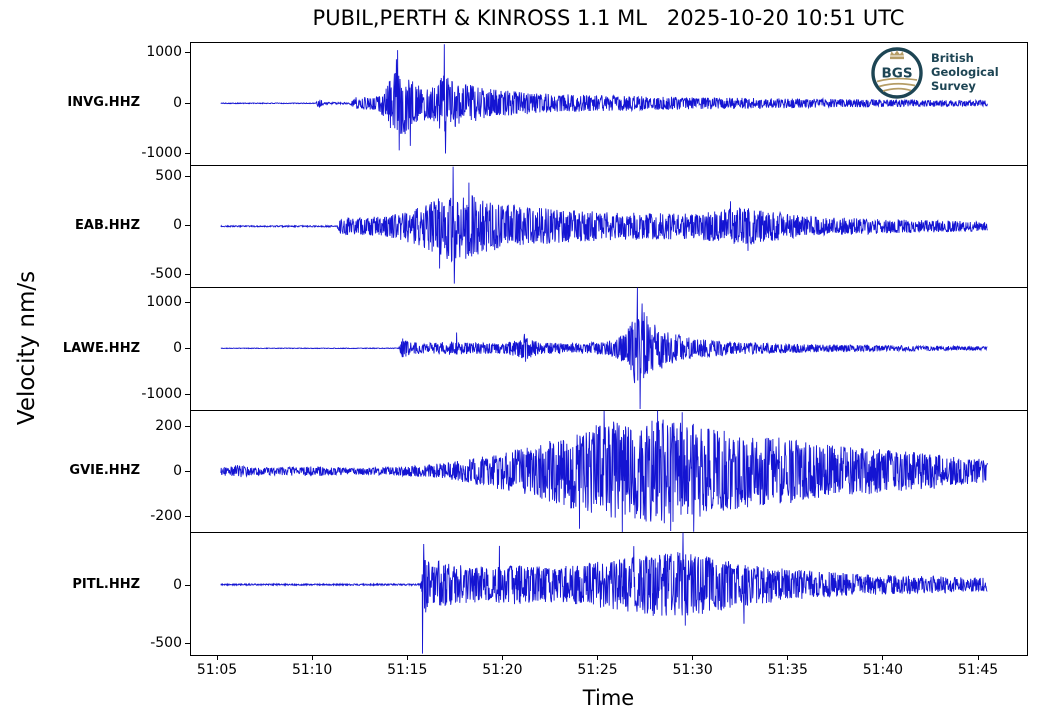  Describe the element at coordinates (217, 670) in the screenshot. I see `x-tick-label: 51:05` at that location.